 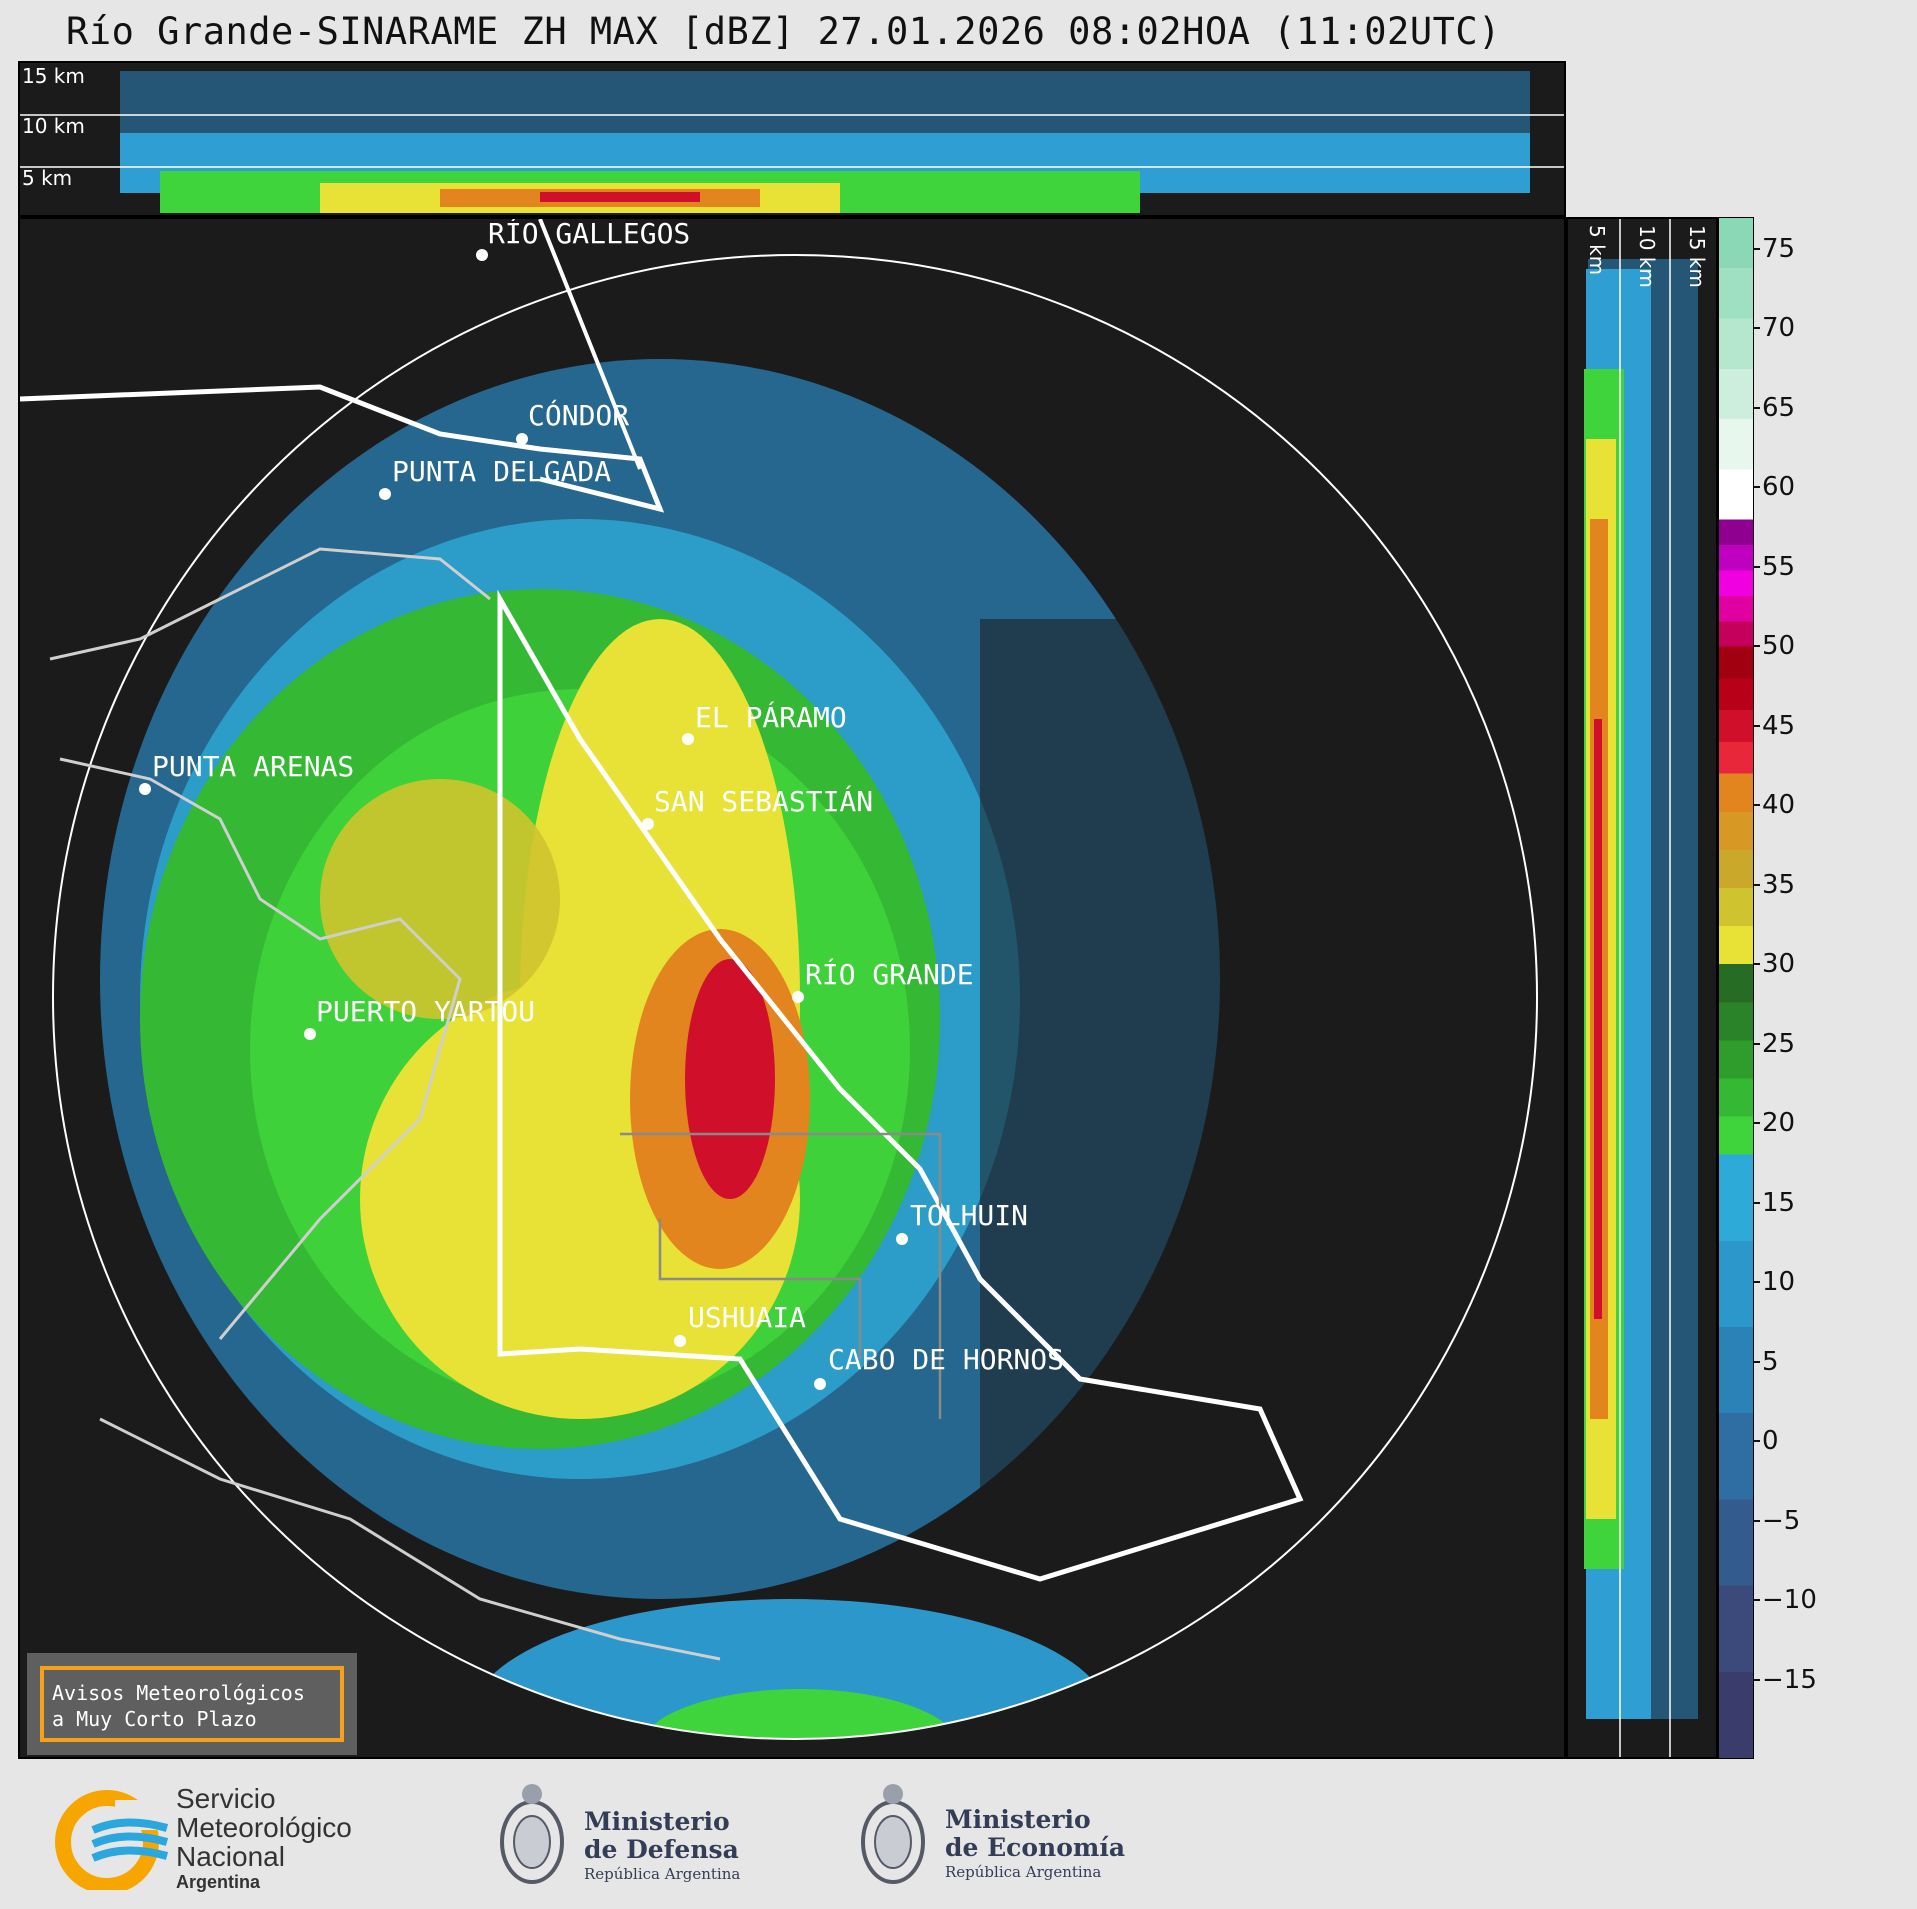 I want to click on city-cabo-de-hornos: CABO DE HORNOS, so click(x=939, y=1366).